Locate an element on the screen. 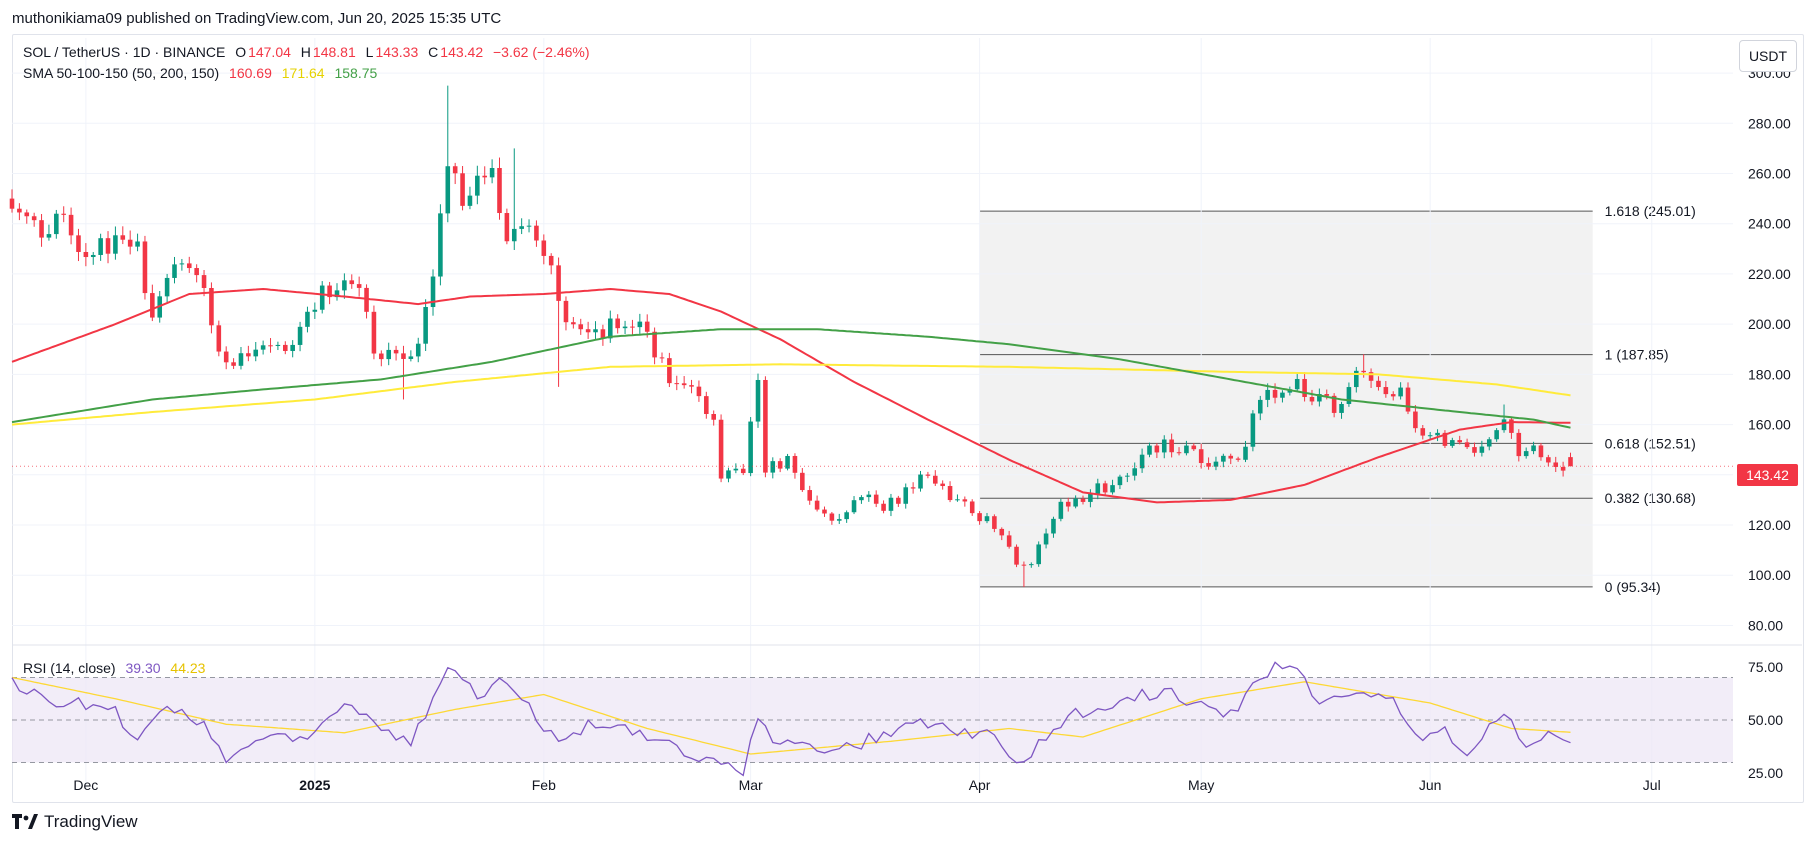 This screenshot has height=847, width=1814. rsi-tick-label: 50.00 is located at coordinates (1765, 720).